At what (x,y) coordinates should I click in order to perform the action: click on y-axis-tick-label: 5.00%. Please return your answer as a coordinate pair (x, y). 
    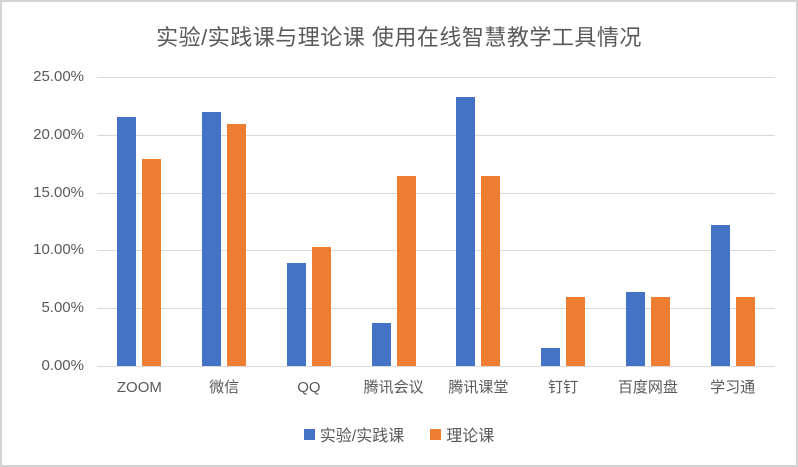
    Looking at the image, I should click on (62, 308).